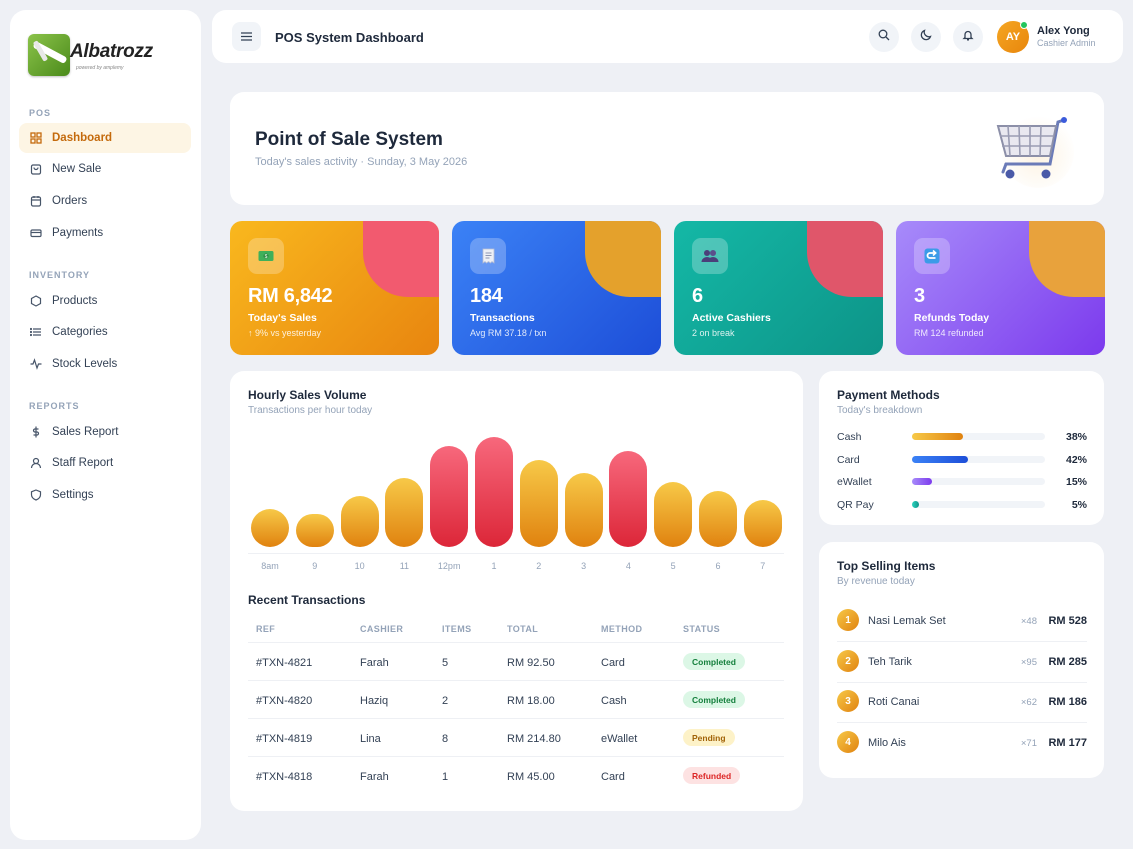 Image resolution: width=1133 pixels, height=849 pixels. Describe the element at coordinates (702, 629) in the screenshot. I see `col-header-status: STATUS` at that location.